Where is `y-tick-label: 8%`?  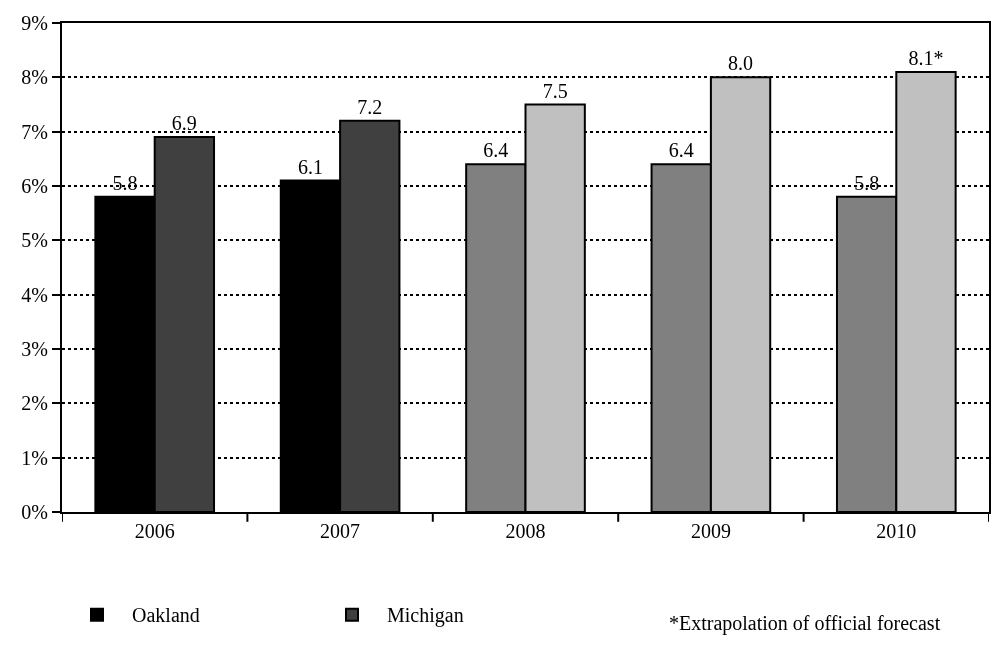 y-tick-label: 8% is located at coordinates (34, 77).